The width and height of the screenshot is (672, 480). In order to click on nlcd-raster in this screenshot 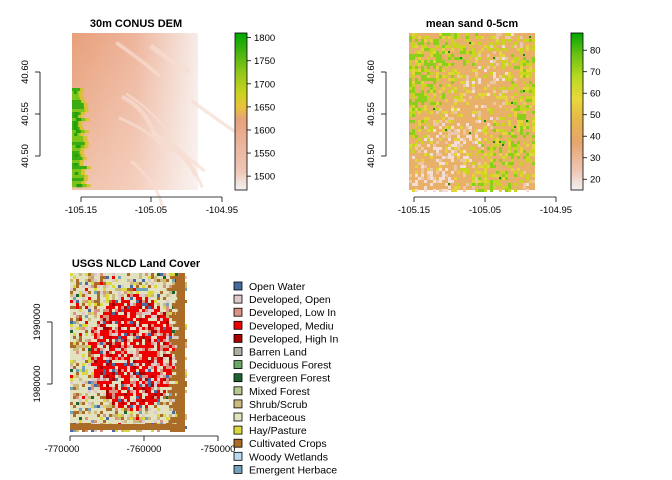, I will do `click(128, 352)`.